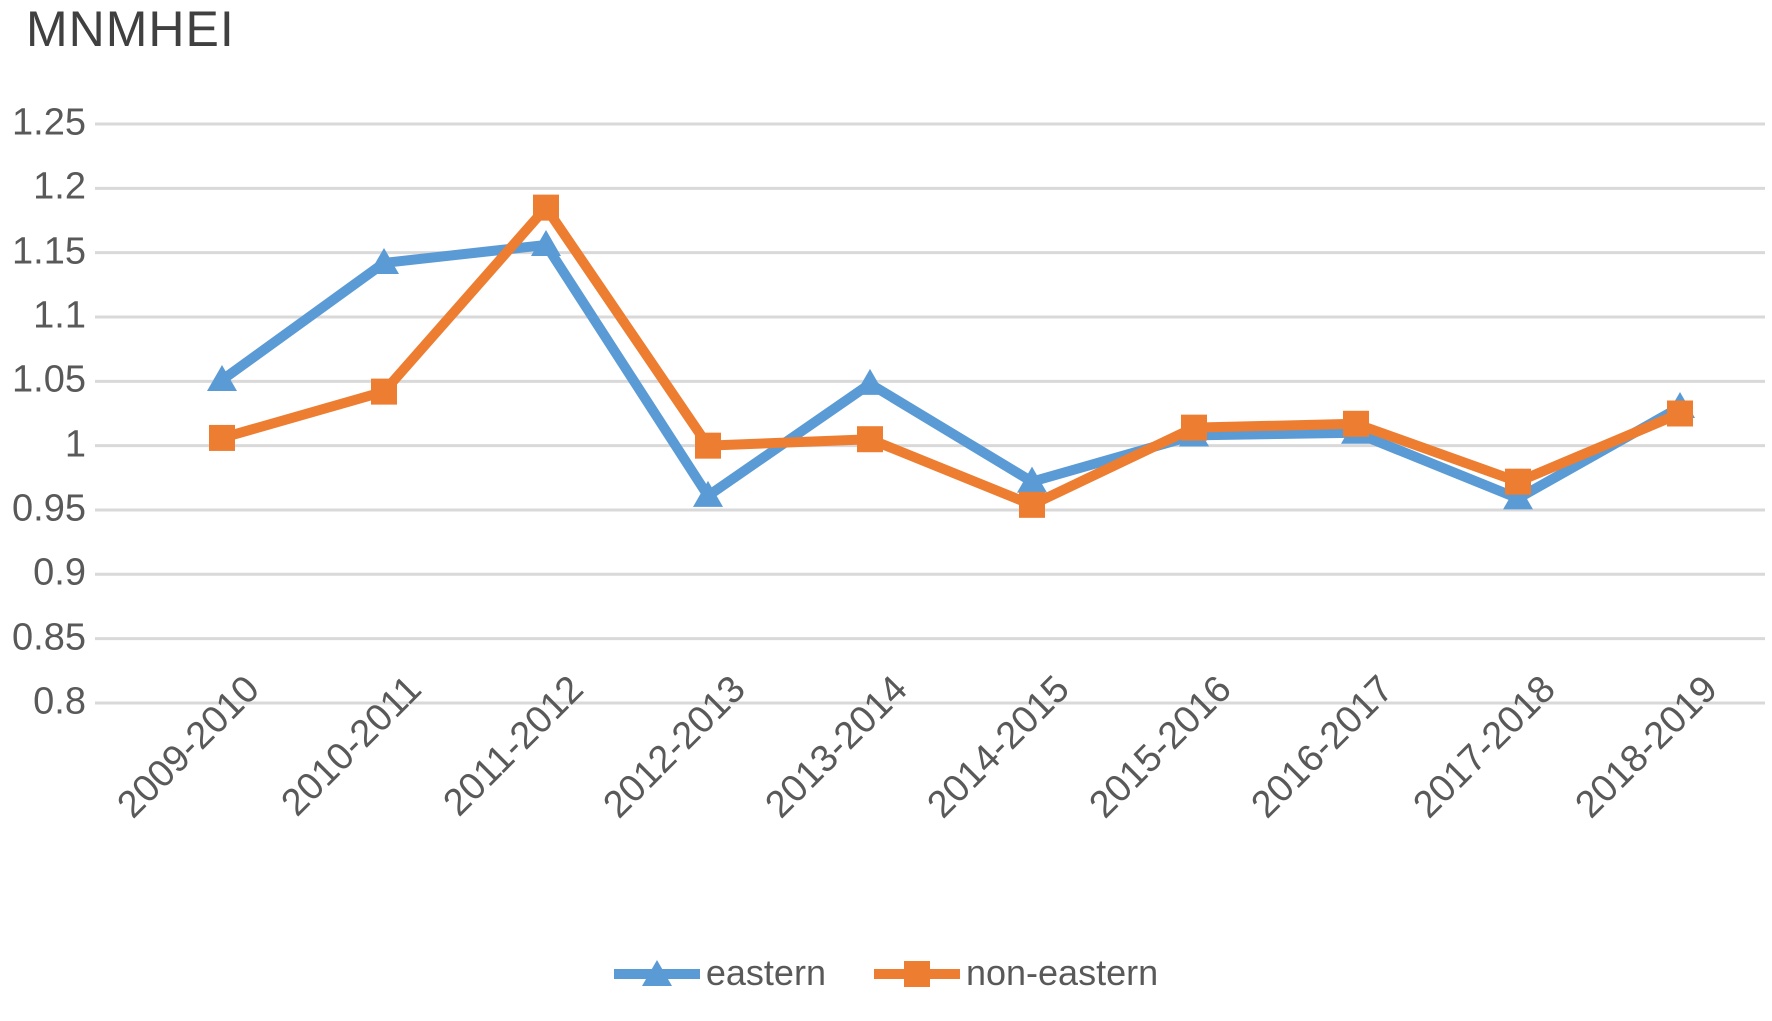 This screenshot has height=1021, width=1772. Describe the element at coordinates (59, 572) in the screenshot. I see `y-tick-label: 0.9` at that location.